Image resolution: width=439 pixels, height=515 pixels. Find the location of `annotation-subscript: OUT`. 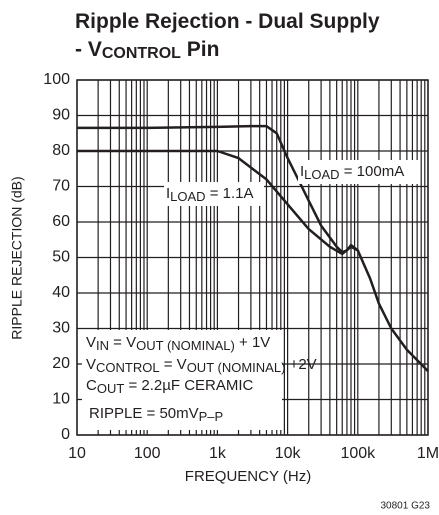

annotation-subscript: OUT is located at coordinates (111, 388).